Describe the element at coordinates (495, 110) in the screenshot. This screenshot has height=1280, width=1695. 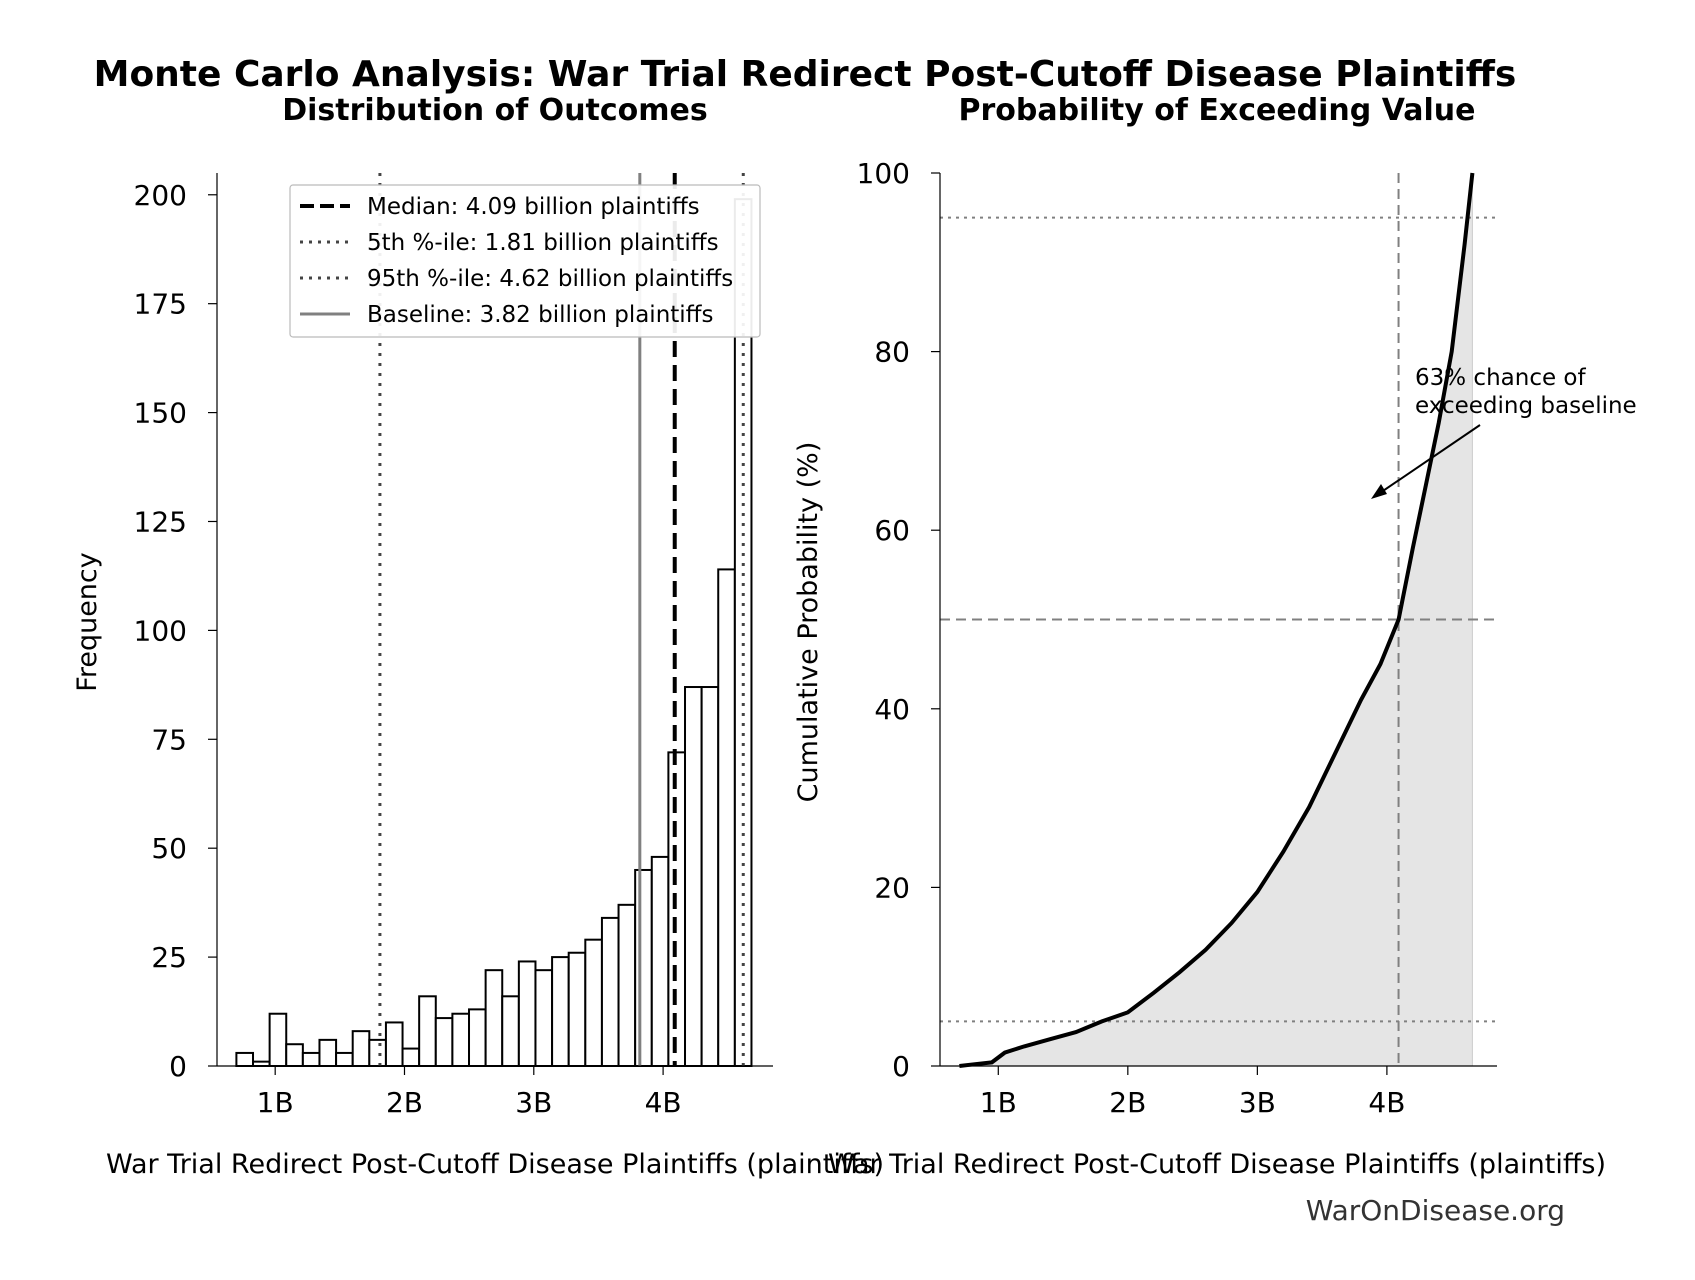
I see `histogram-title: Distribution of Outcomes` at that location.